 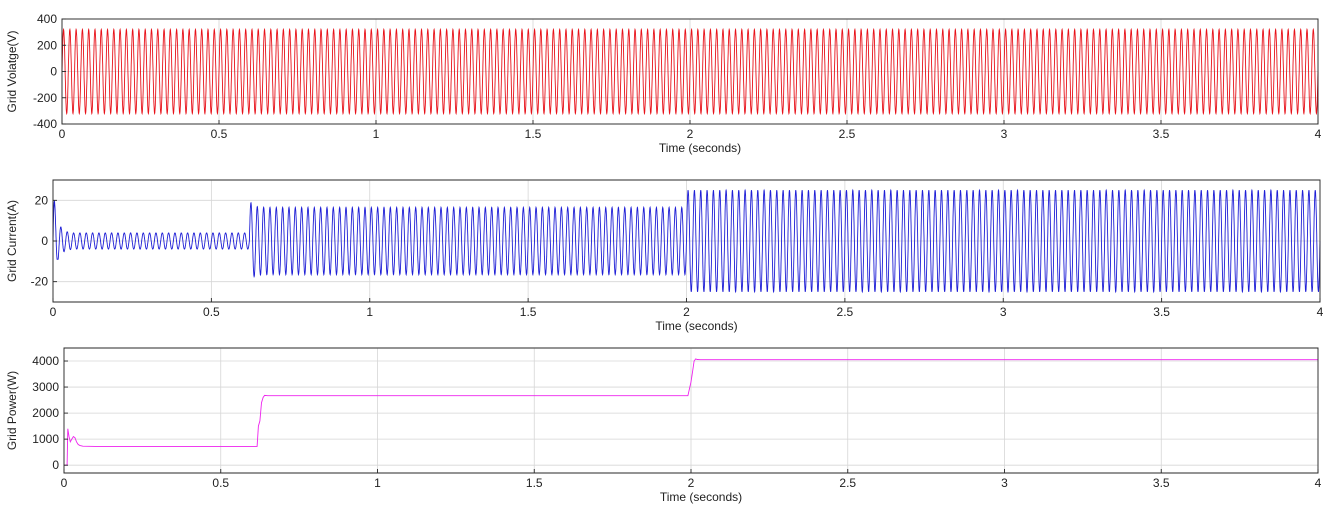 What do you see at coordinates (12, 410) in the screenshot?
I see `y-axis-label: Grid Power(W)` at bounding box center [12, 410].